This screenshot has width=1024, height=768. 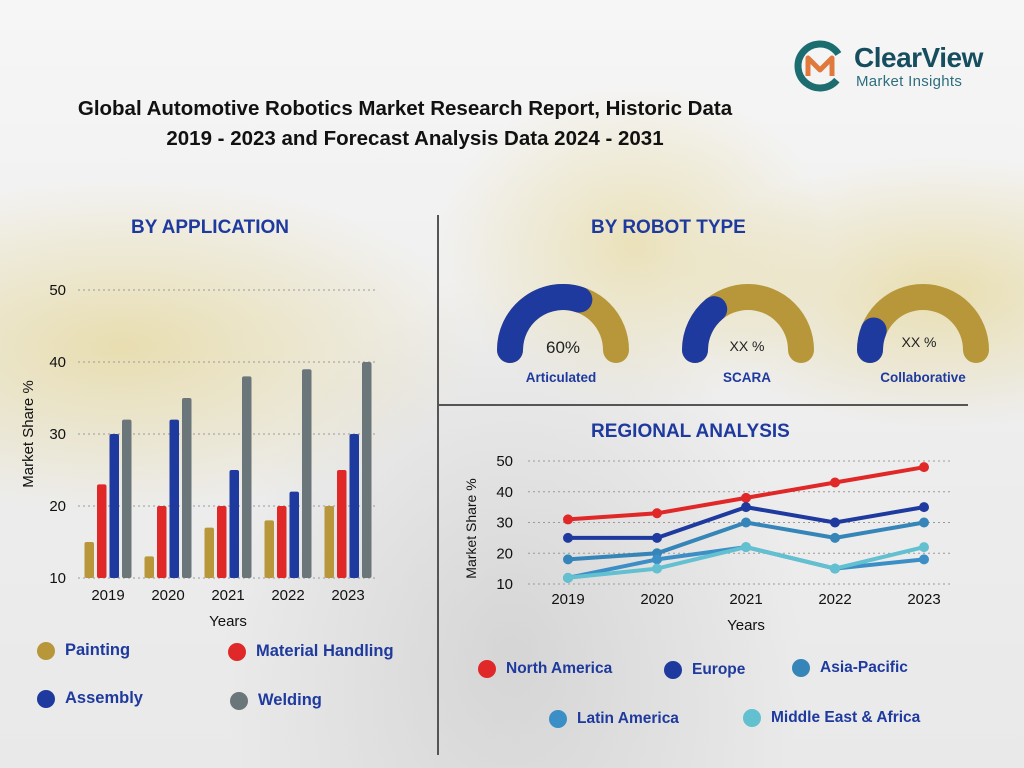 What do you see at coordinates (835, 537) in the screenshot?
I see `point-asia-pacific-2022` at bounding box center [835, 537].